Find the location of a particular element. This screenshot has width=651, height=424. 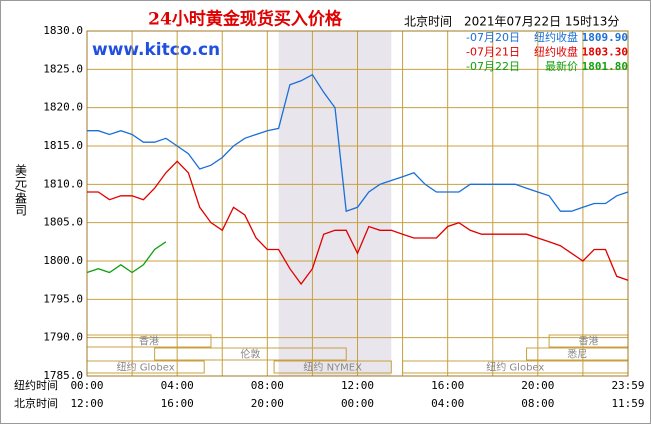

shade is located at coordinates (335, 203).